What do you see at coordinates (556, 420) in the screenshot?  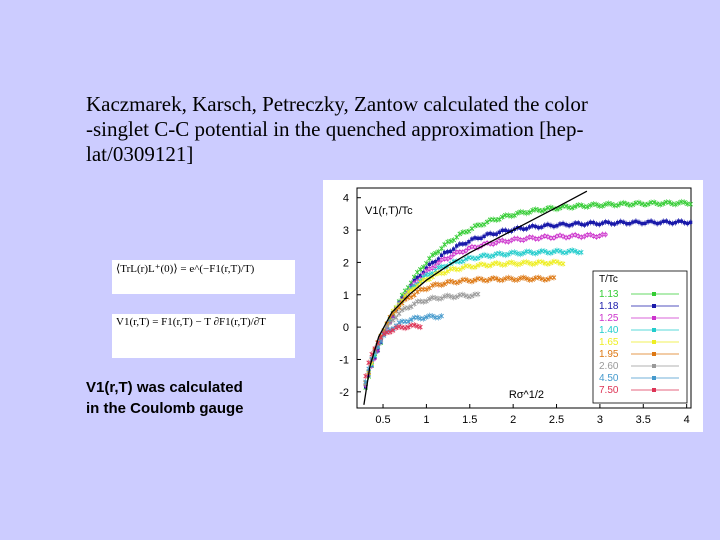 I see `x-tick-label: 2.5` at bounding box center [556, 420].